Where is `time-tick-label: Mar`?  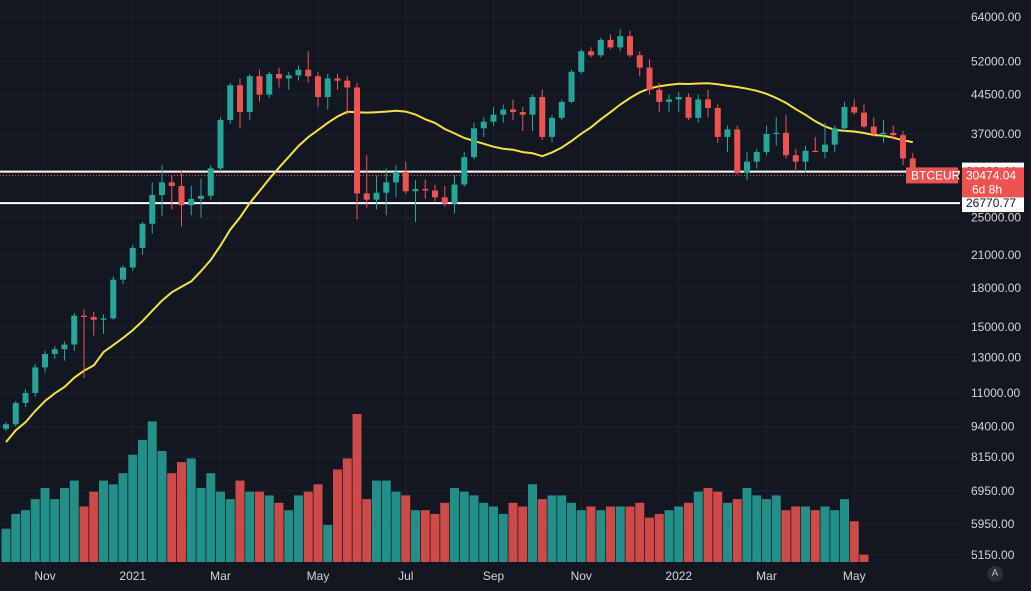
time-tick-label: Mar is located at coordinates (220, 576).